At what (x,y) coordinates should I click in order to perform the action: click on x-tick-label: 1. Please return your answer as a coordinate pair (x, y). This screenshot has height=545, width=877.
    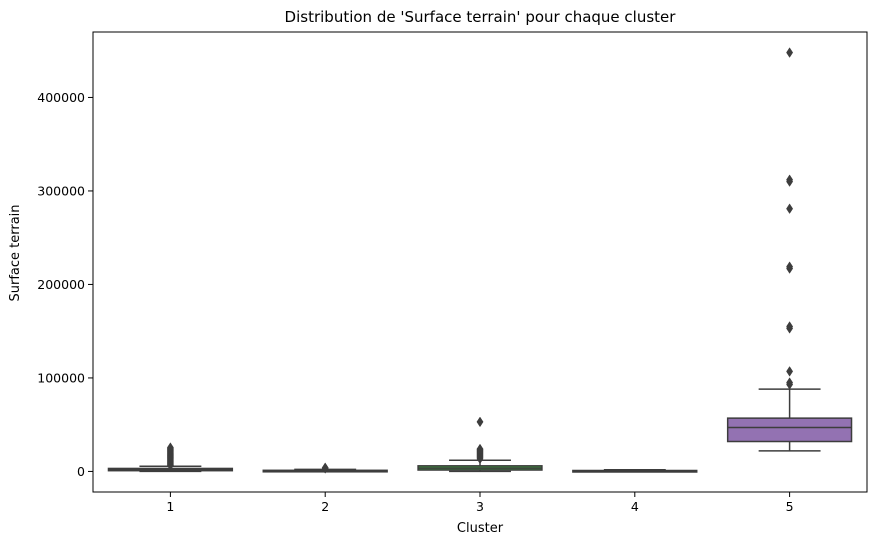
    Looking at the image, I should click on (170, 506).